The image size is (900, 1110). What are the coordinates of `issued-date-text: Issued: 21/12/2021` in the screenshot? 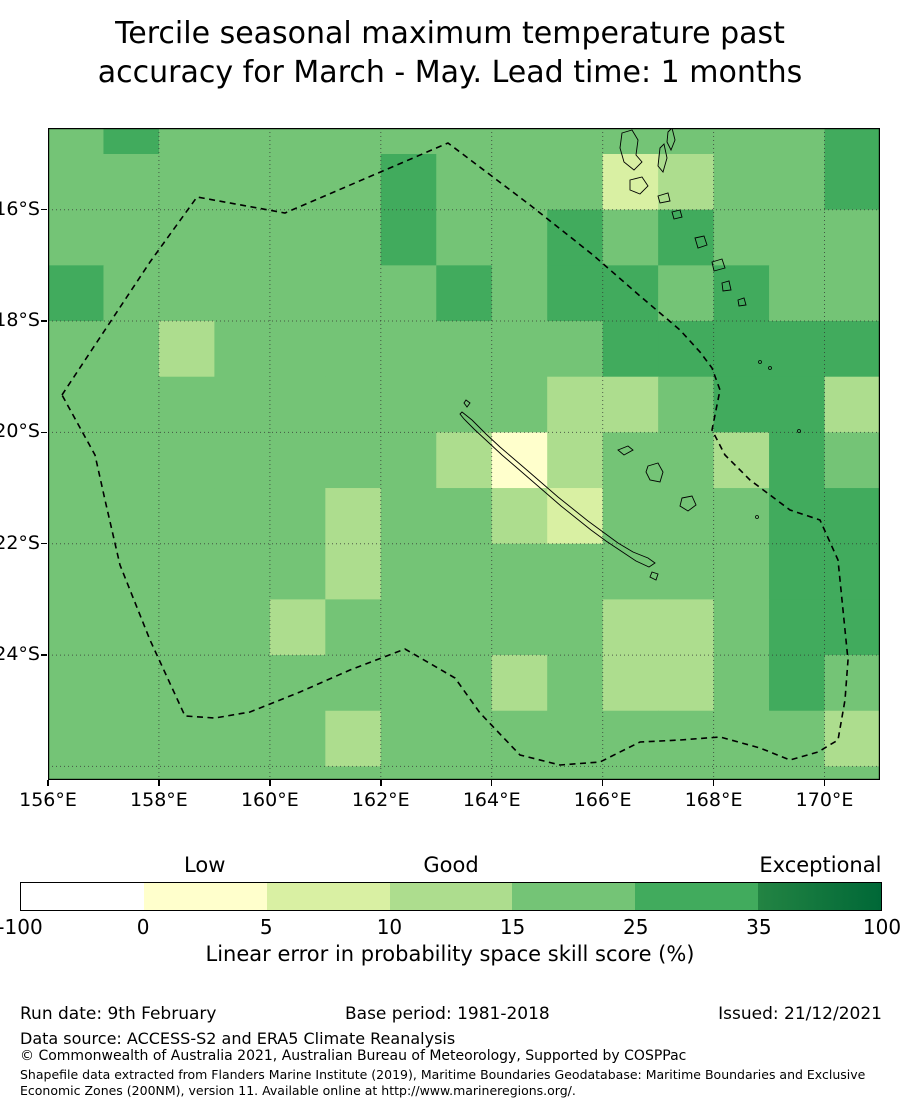 It's located at (800, 1014).